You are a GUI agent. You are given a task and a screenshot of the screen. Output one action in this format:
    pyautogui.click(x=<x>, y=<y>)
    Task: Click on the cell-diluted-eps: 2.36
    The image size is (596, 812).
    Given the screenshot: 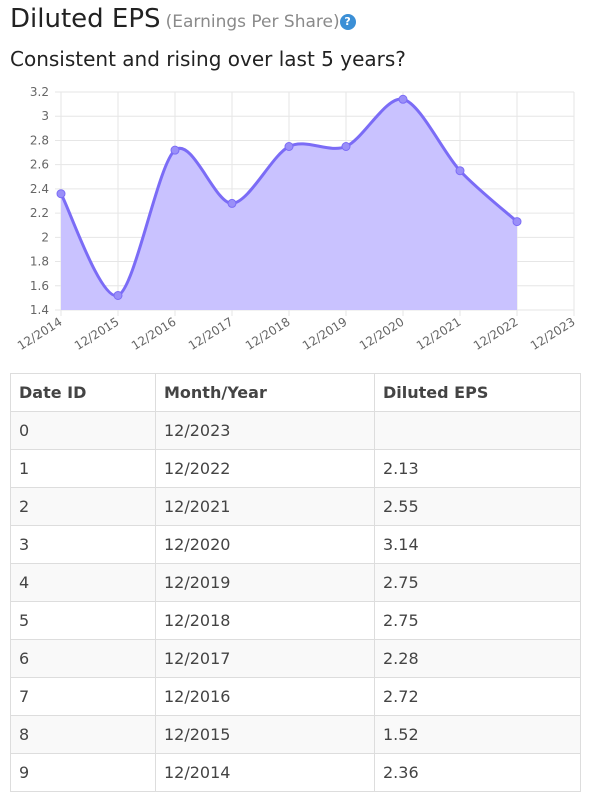 What is the action you would take?
    pyautogui.click(x=477, y=772)
    